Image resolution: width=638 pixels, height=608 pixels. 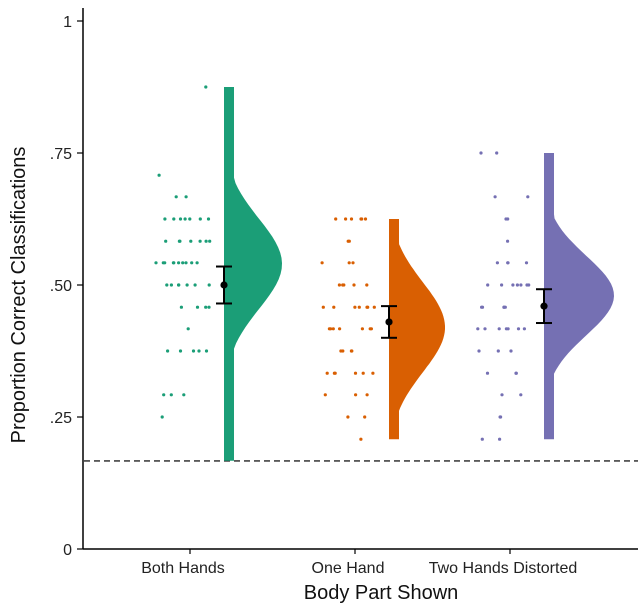 I want to click on y-tick-label: 0, so click(x=67, y=550).